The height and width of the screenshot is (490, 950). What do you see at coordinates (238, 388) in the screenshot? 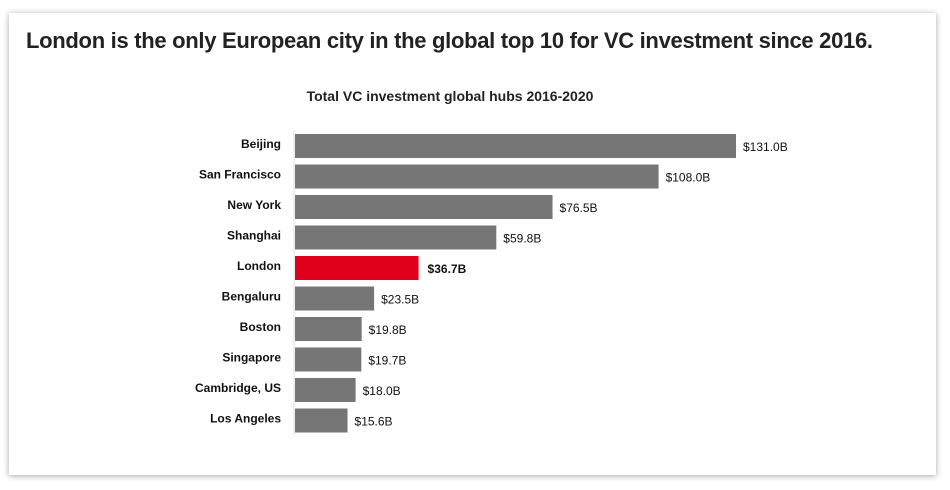
I see `category-label: Cambridge, US` at bounding box center [238, 388].